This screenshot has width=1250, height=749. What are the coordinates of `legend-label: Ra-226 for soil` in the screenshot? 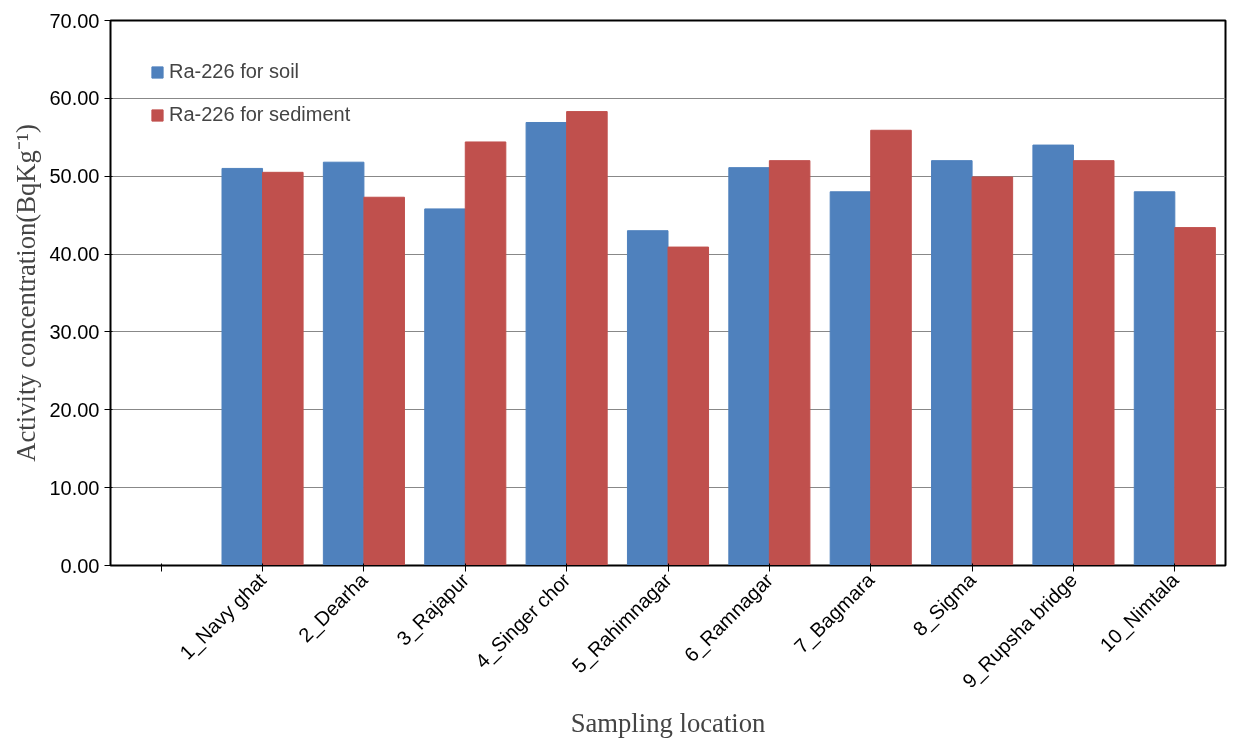 It's located at (234, 71).